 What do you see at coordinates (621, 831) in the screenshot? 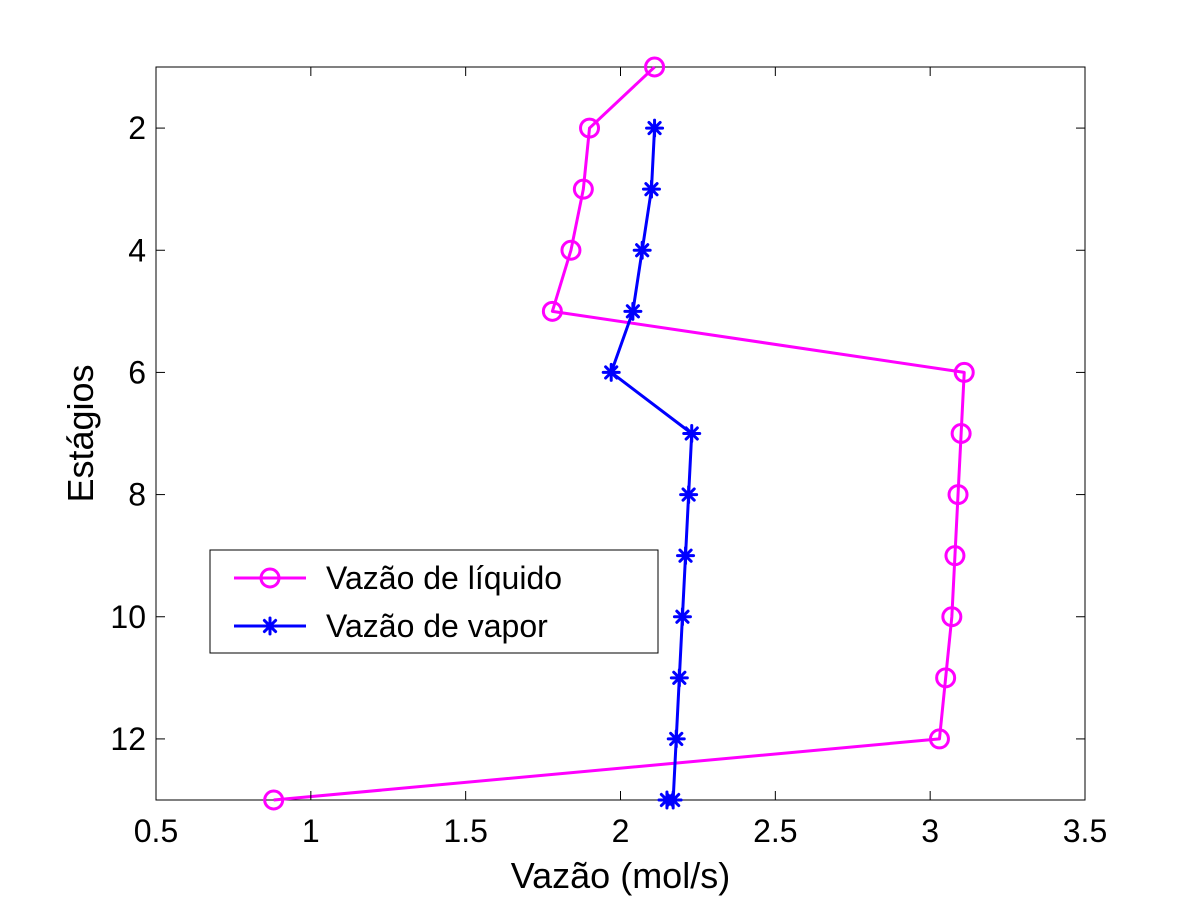
I see `x-tick-label: 2` at bounding box center [621, 831].